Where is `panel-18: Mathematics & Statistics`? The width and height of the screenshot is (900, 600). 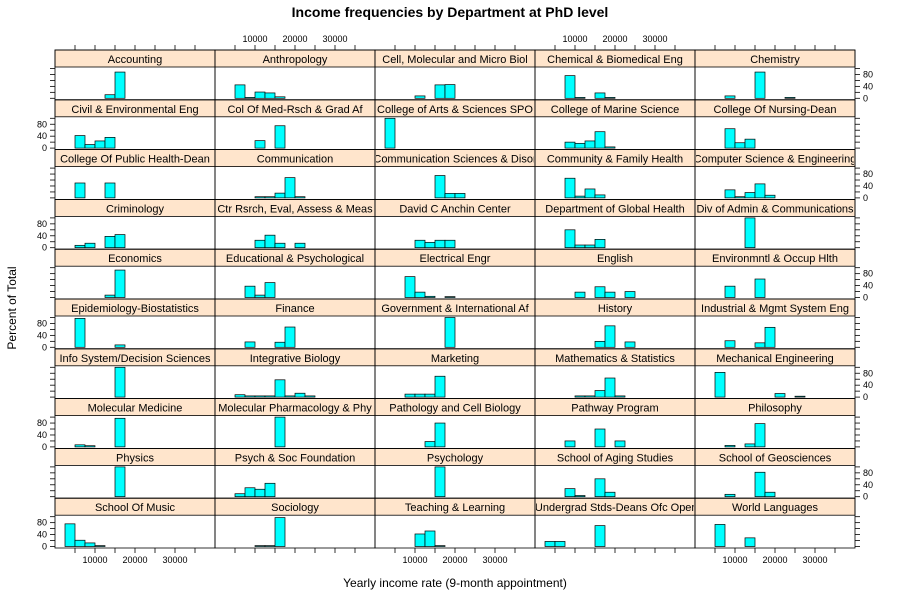 panel-18: Mathematics & Statistics is located at coordinates (615, 373).